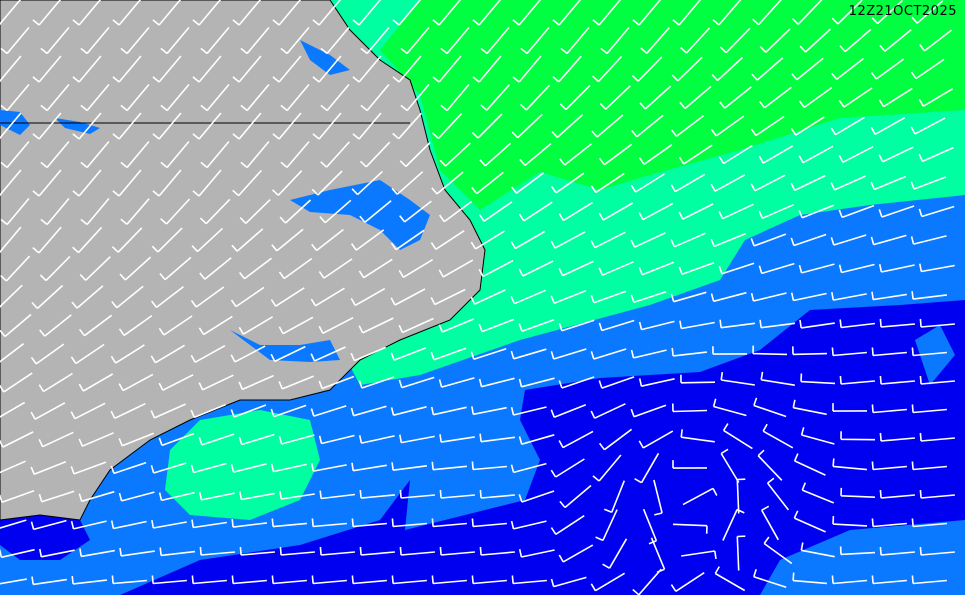 The image size is (965, 595). What do you see at coordinates (45, 537) in the screenshot?
I see `region-dark-blue-southwest` at bounding box center [45, 537].